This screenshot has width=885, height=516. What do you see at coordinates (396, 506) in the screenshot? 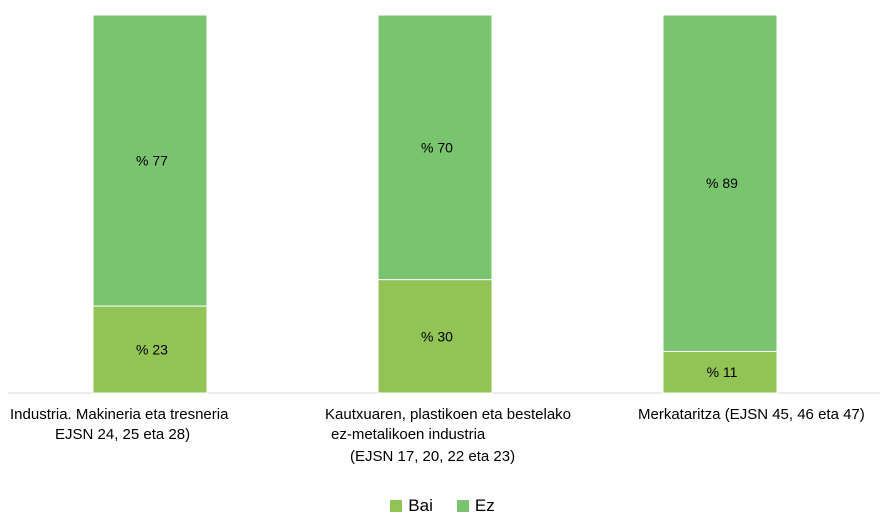
I see `legend-swatch-bai` at bounding box center [396, 506].